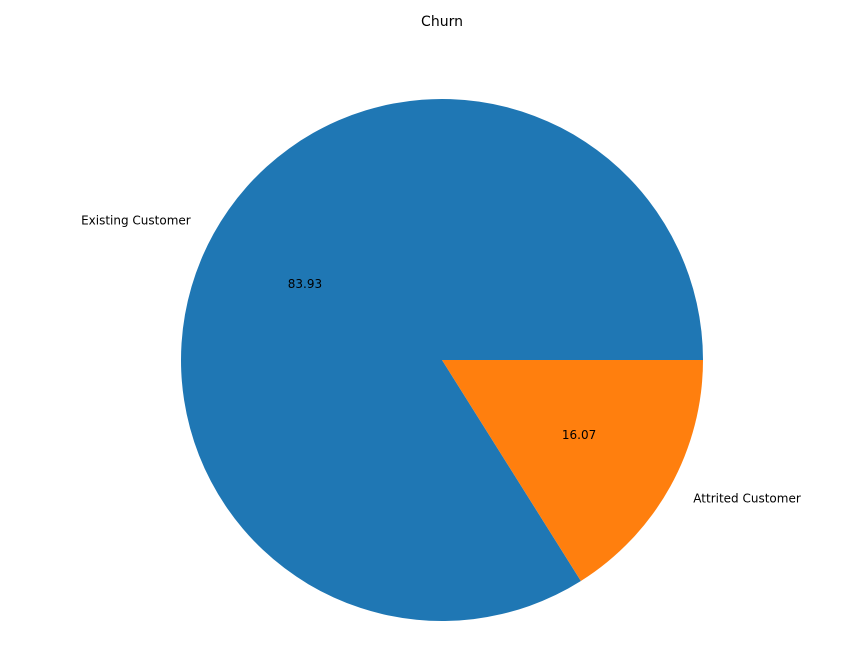 The height and width of the screenshot is (664, 867). I want to click on chart-title: Churn, so click(442, 22).